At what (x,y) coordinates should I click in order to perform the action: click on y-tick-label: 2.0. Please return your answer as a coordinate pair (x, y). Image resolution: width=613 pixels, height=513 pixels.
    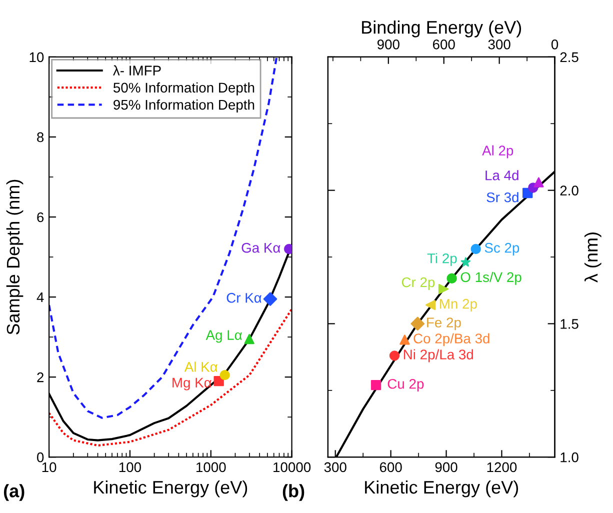
    Looking at the image, I should click on (569, 191).